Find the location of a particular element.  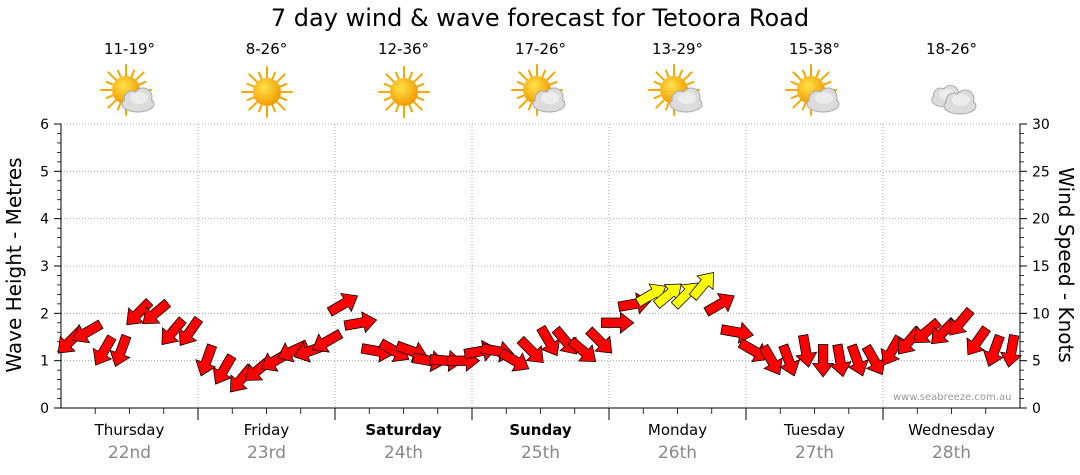

y-left-tick-label: 0 is located at coordinates (44, 409).